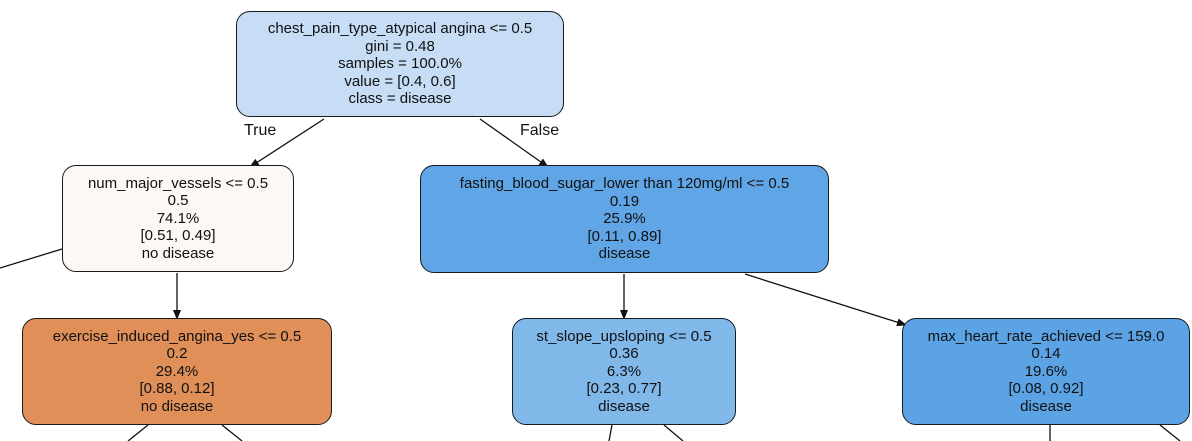 The height and width of the screenshot is (441, 1192). I want to click on edge-label-false: False, so click(539, 131).